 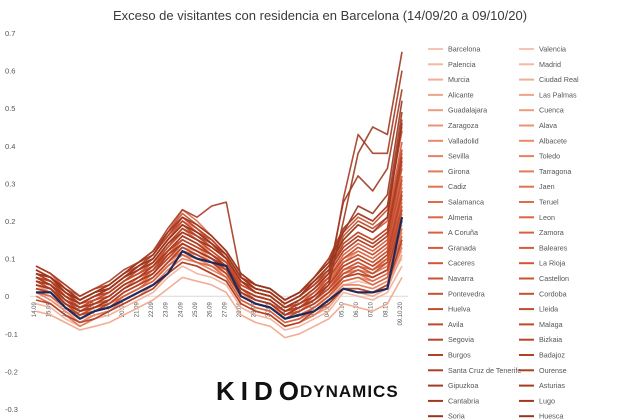 What do you see at coordinates (7, 296) in the screenshot?
I see `y-tick-label: 0` at bounding box center [7, 296].